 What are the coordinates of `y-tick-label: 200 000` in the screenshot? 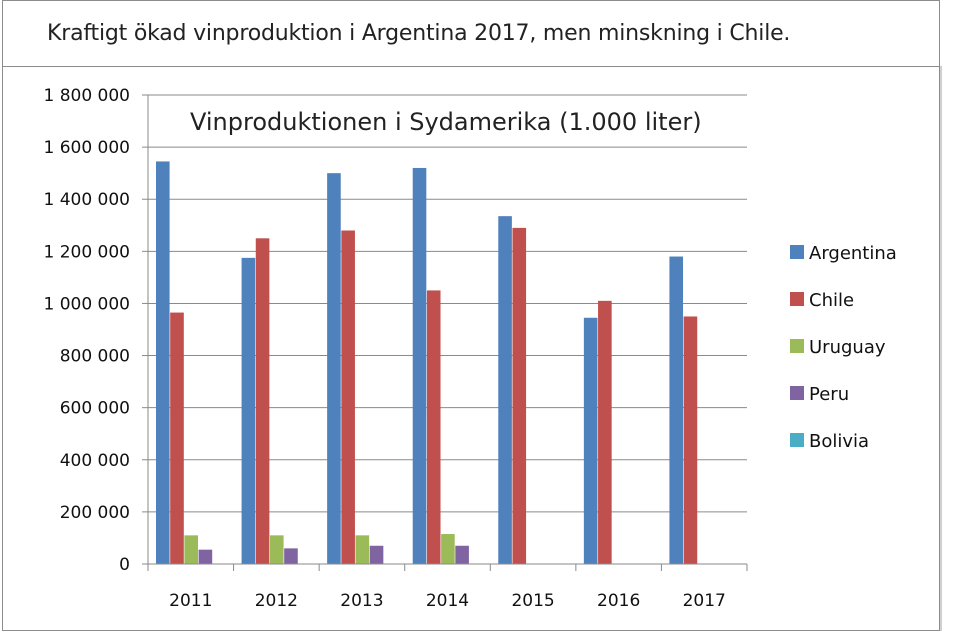 It's located at (95, 513).